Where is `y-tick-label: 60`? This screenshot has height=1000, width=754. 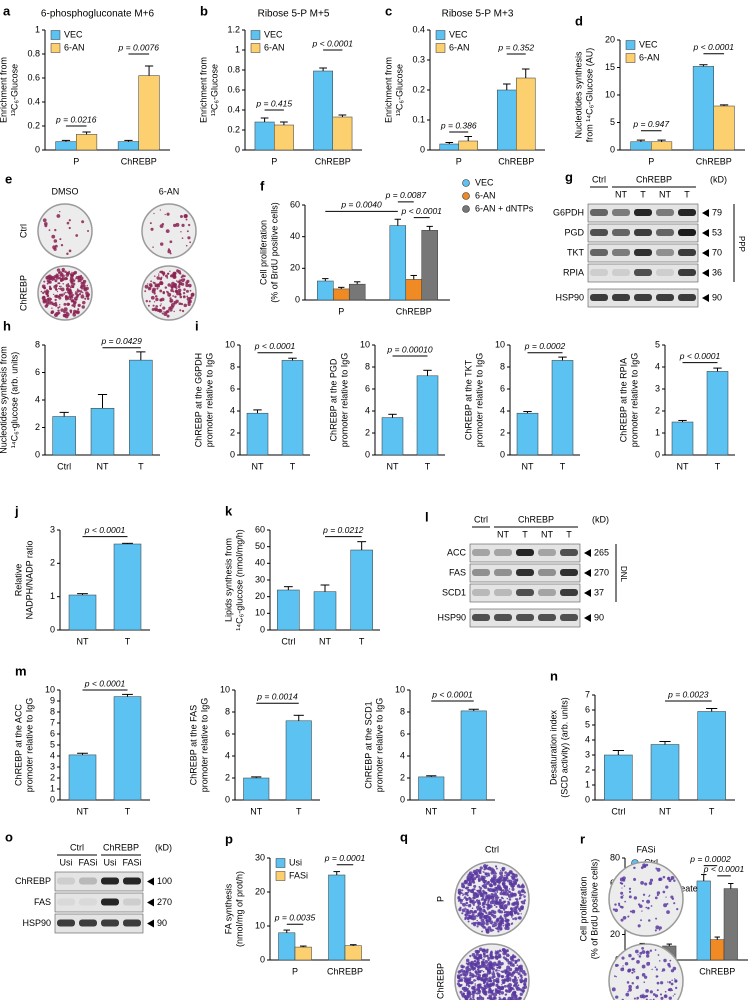
y-tick-label: 60 is located at coordinates (295, 204).